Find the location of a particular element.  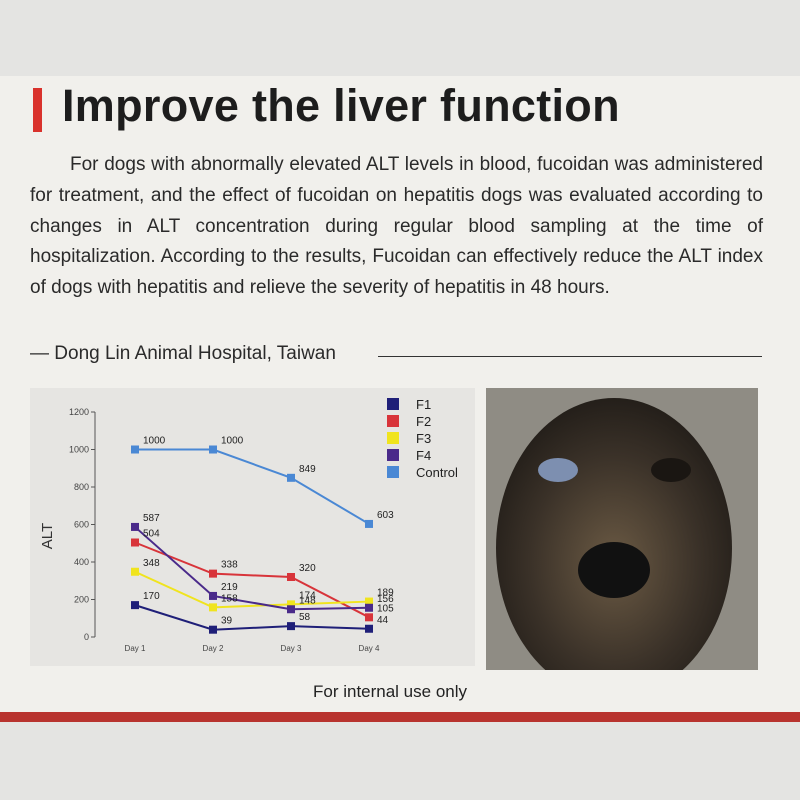

value-label: 320 is located at coordinates (307, 568).